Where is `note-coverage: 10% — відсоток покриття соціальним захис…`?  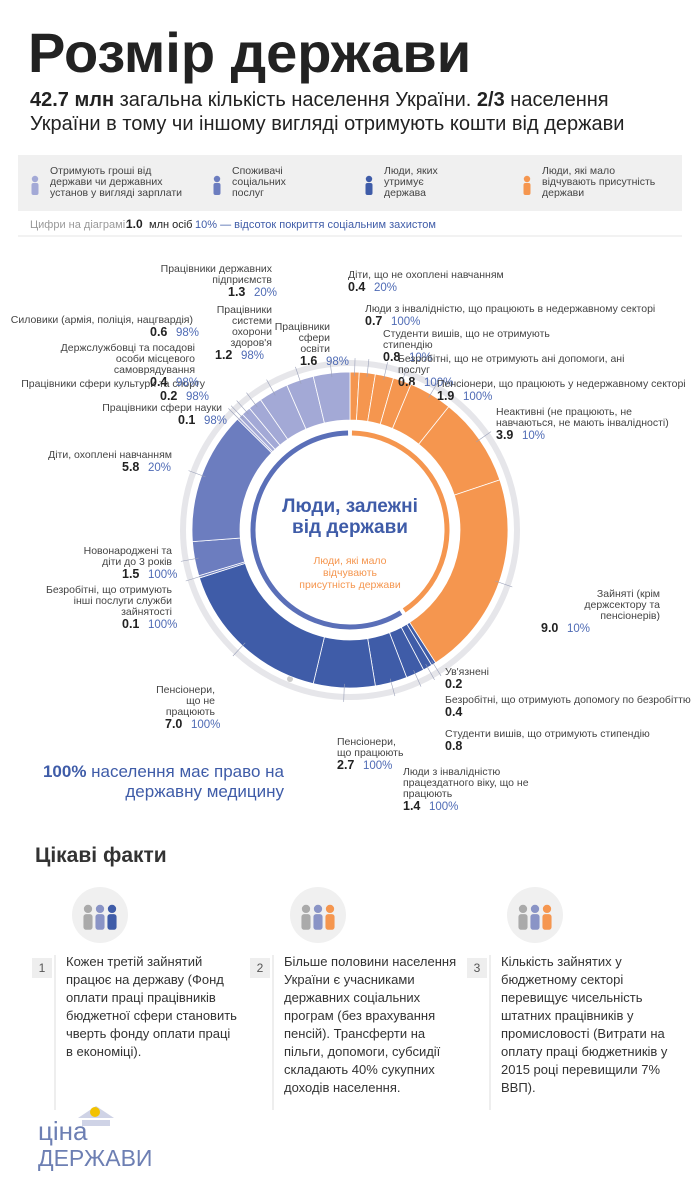 note-coverage: 10% — відсоток покриття соціальним захис… is located at coordinates (315, 225).